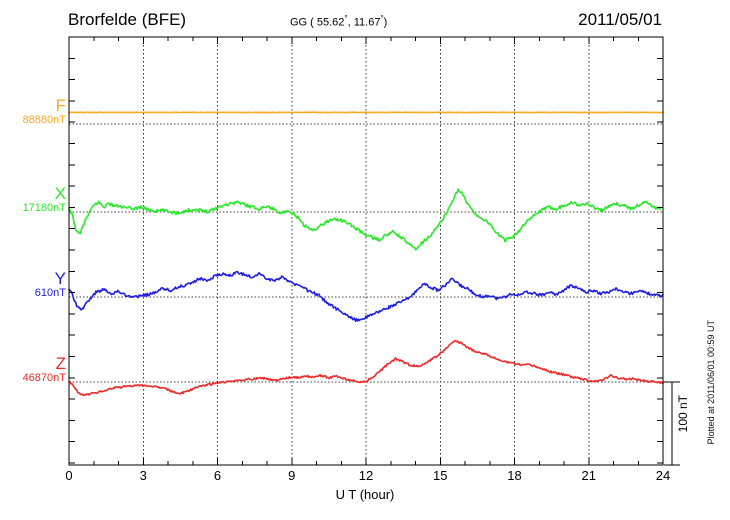 This screenshot has width=730, height=520. Describe the element at coordinates (385, 22) in the screenshot. I see `coords-suffix: )` at that location.